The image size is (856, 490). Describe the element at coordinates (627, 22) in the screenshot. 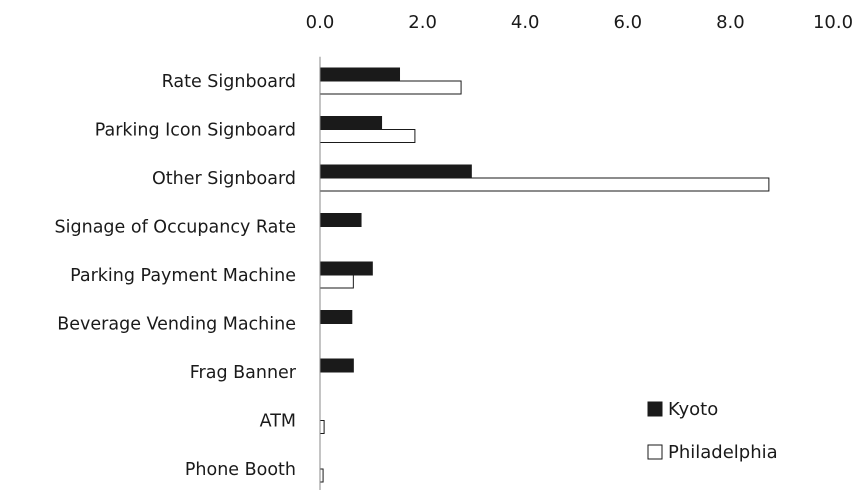

I see `x-tick-label: 6.0` at that location.